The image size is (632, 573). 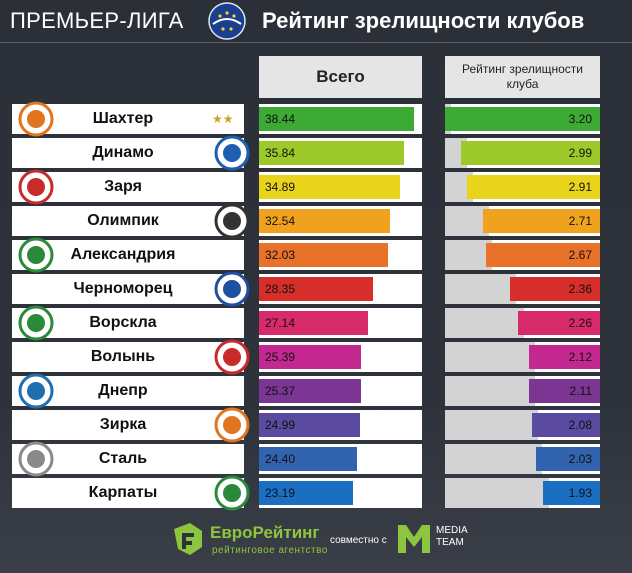 I want to click on club-name: Ворскла, so click(x=123, y=322).